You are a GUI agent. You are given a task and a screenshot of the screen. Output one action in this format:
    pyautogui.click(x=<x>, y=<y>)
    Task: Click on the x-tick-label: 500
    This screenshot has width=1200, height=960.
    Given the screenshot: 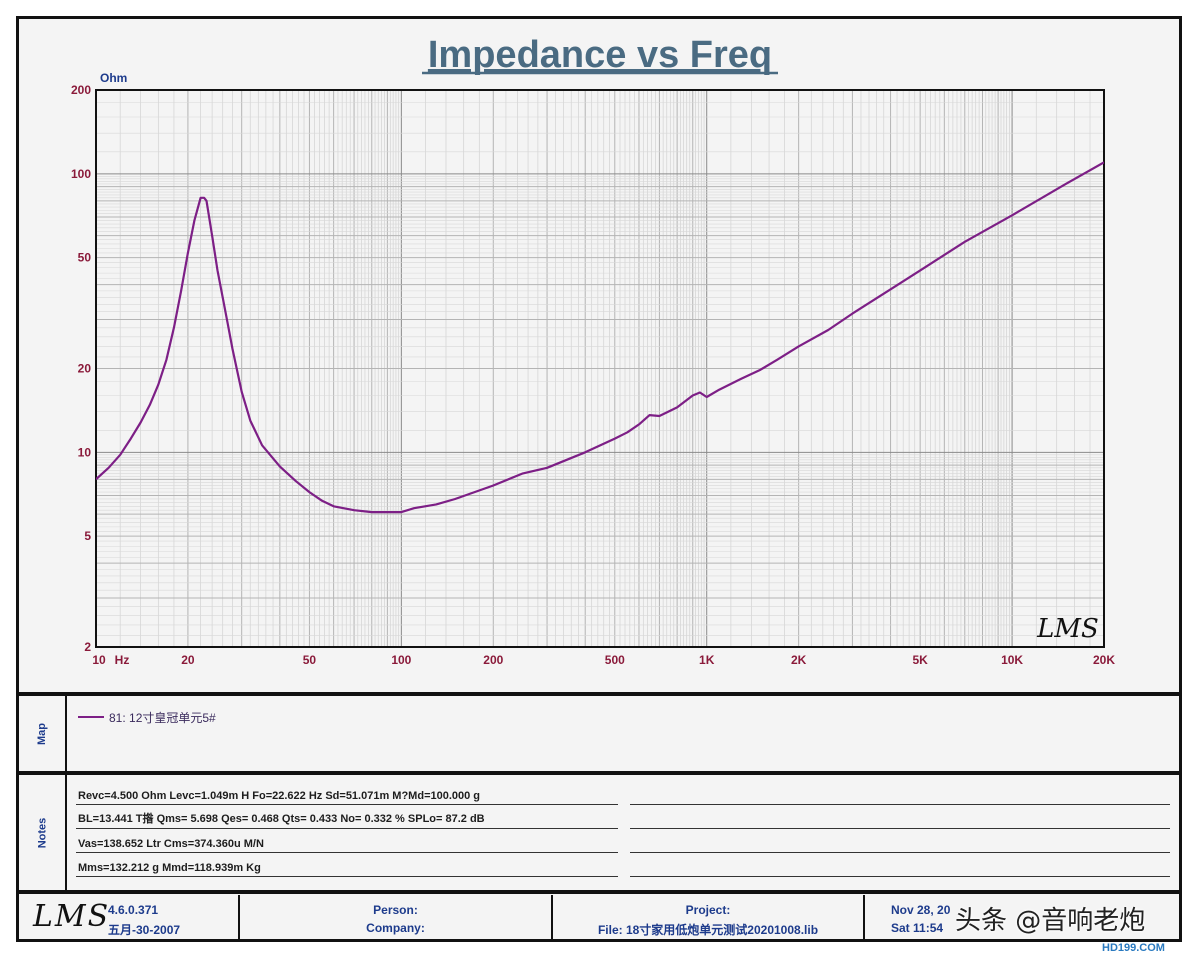 What is the action you would take?
    pyautogui.click(x=615, y=660)
    